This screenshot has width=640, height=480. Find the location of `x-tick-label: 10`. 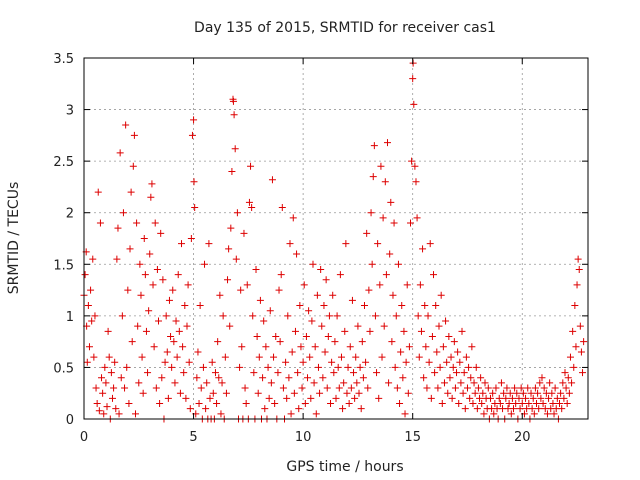

x-tick-label: 10 is located at coordinates (303, 437).